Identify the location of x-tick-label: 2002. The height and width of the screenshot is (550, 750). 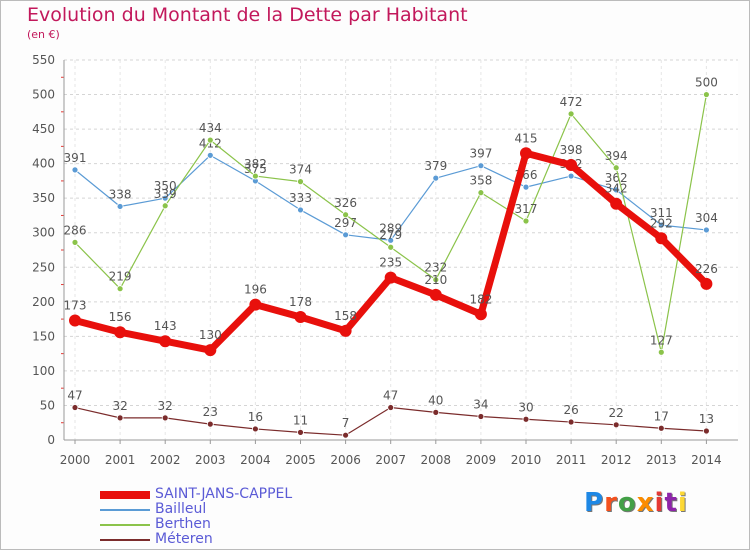
(165, 460).